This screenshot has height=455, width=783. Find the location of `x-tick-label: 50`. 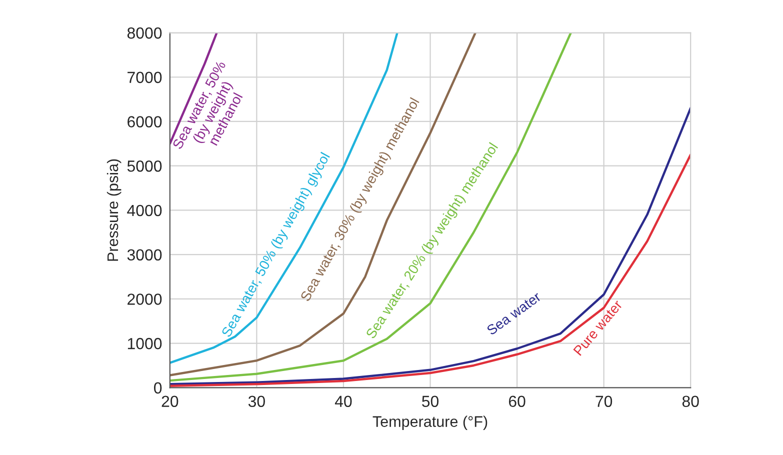

x-tick-label: 50 is located at coordinates (430, 402).